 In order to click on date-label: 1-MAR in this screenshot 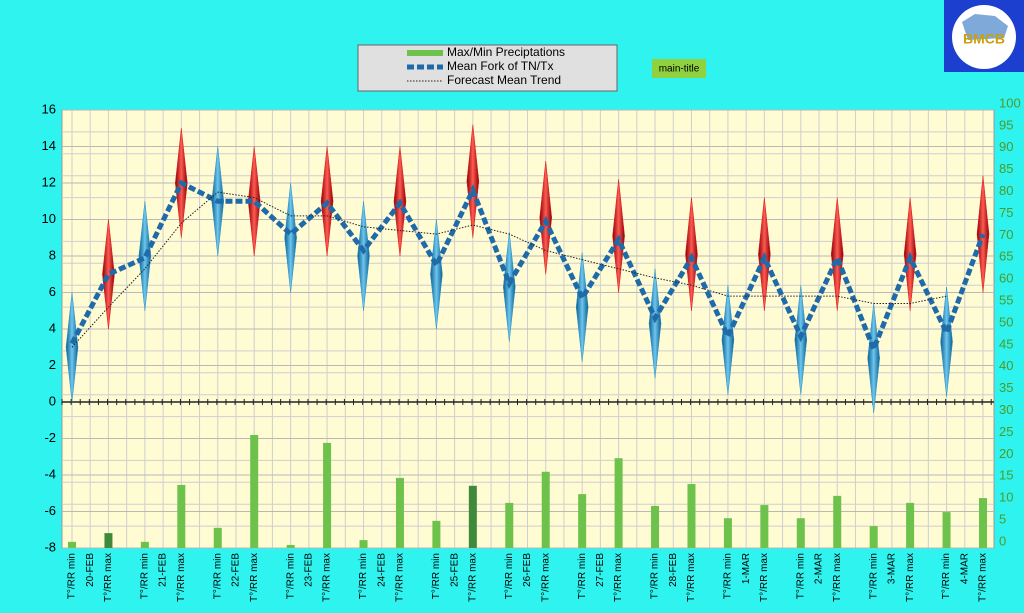, I will do `click(746, 568)`.